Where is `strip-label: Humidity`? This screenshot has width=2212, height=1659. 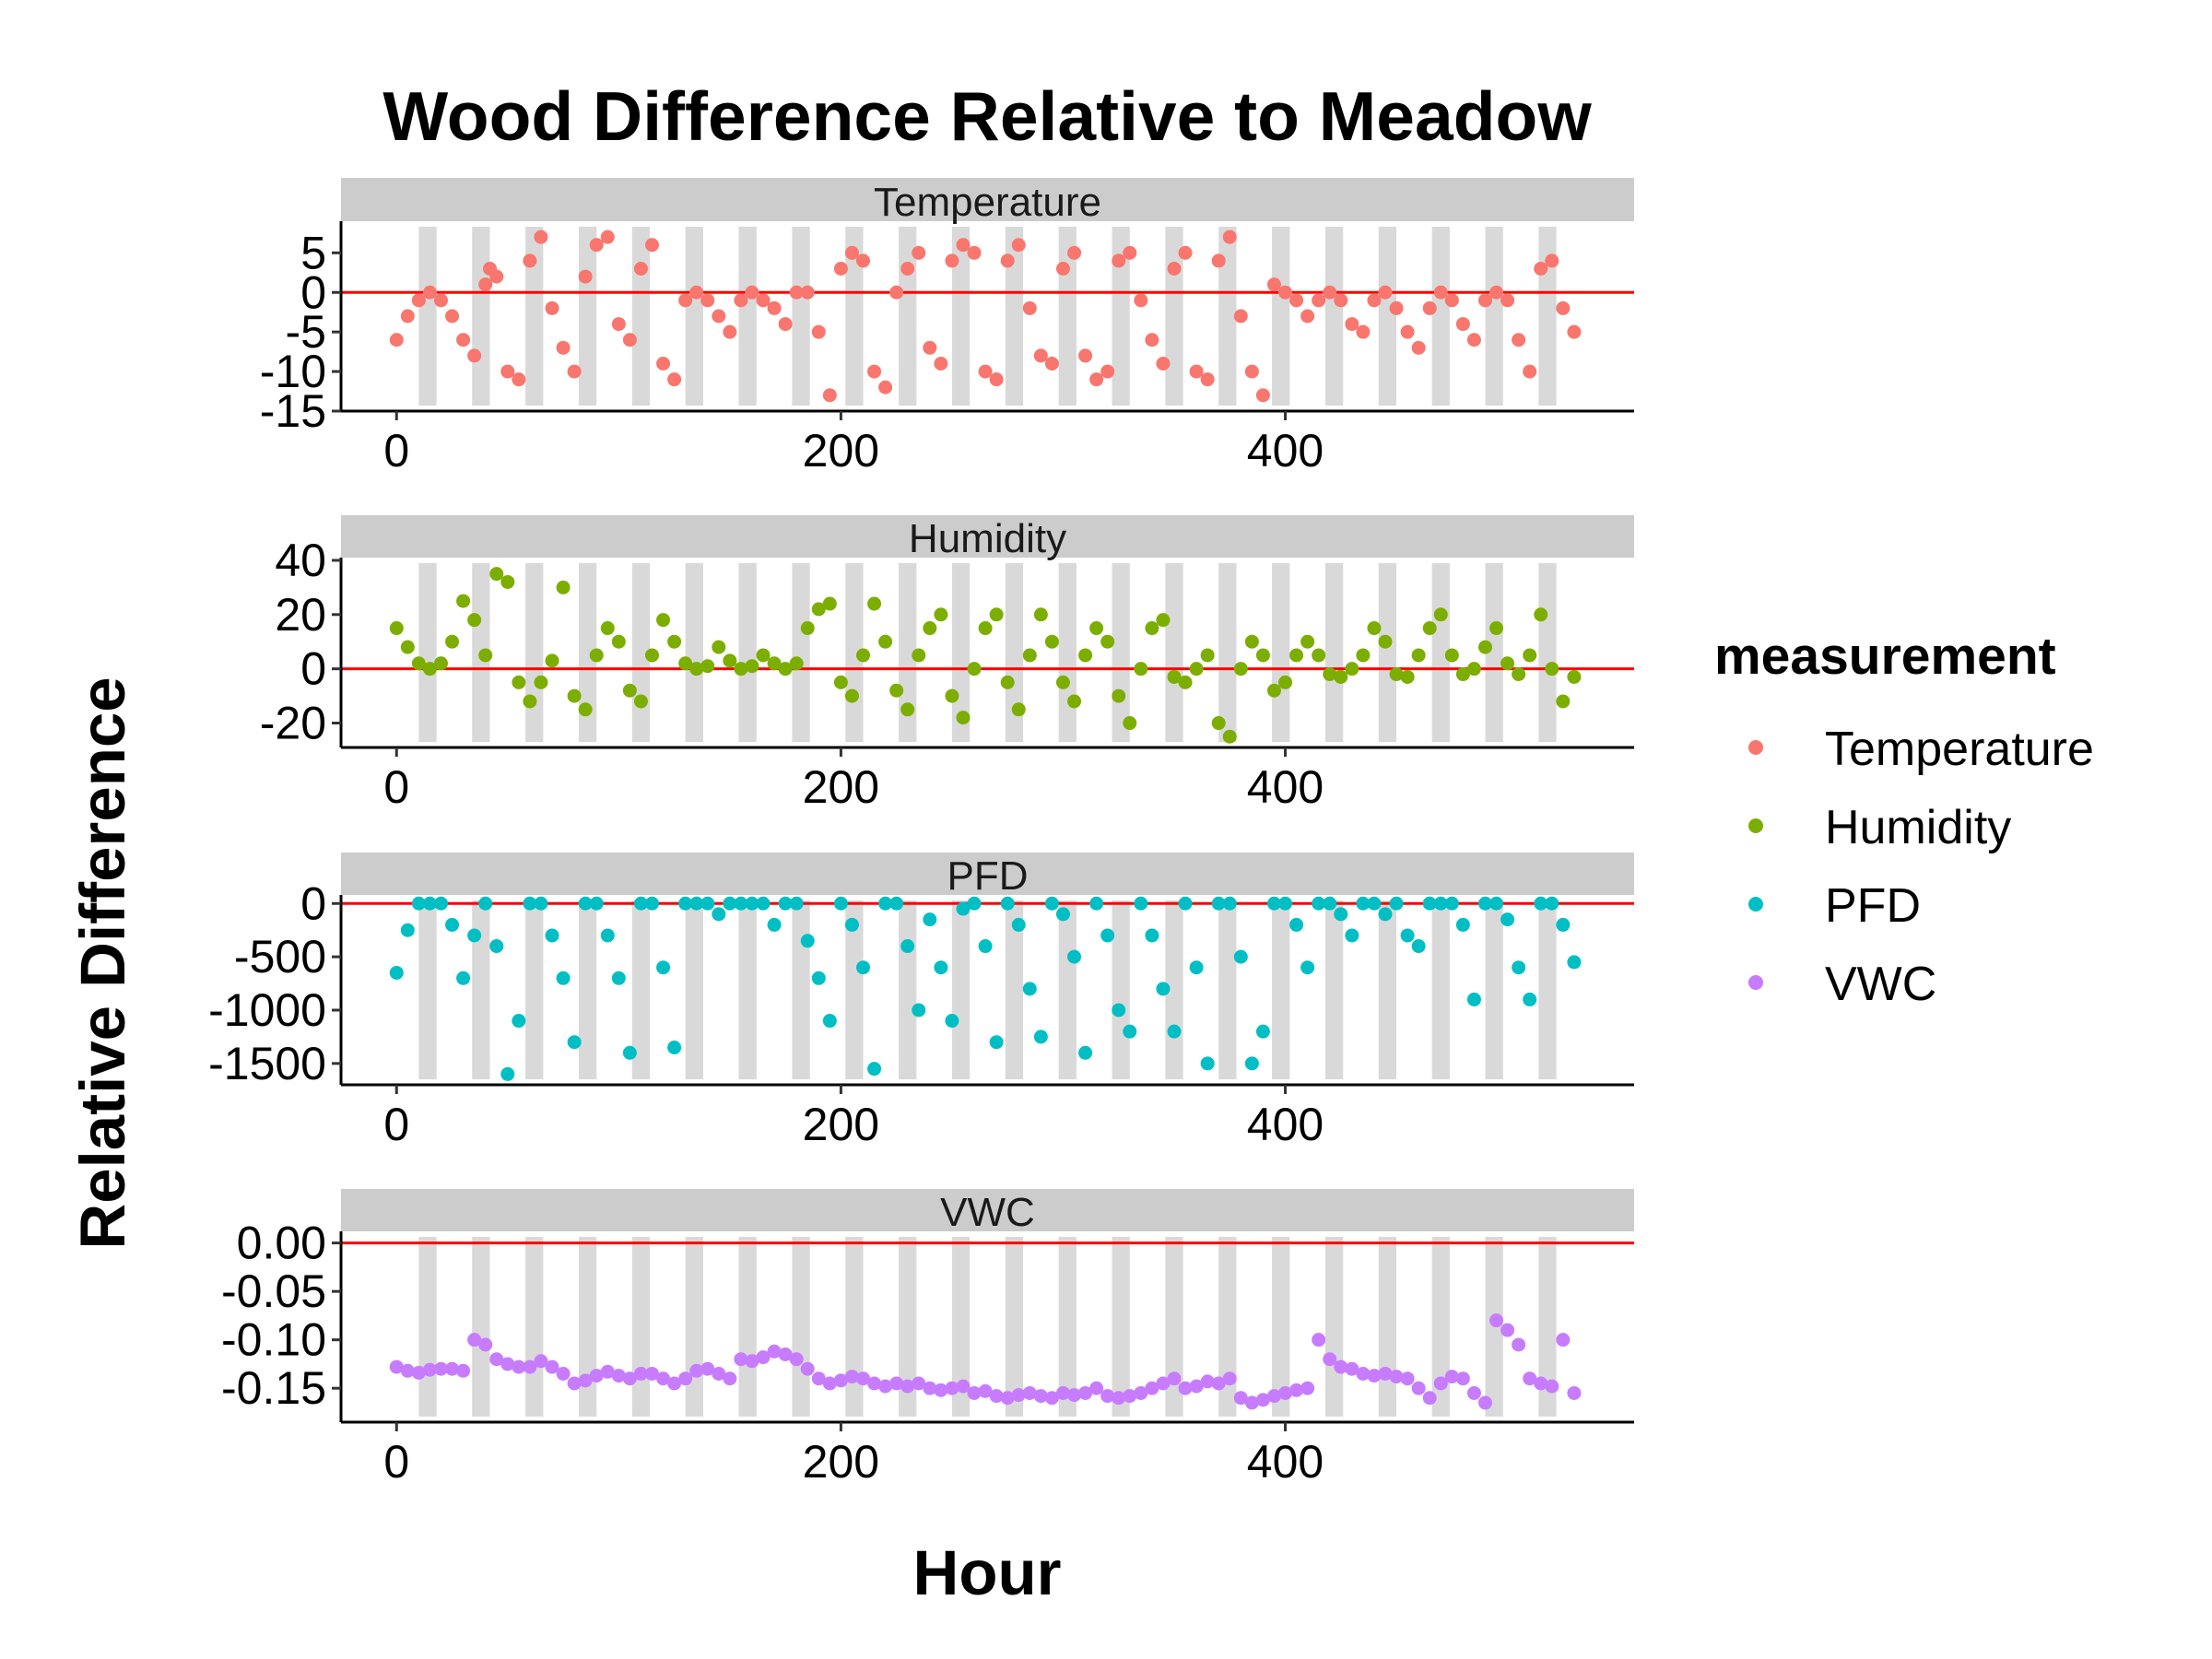 strip-label: Humidity is located at coordinates (987, 538).